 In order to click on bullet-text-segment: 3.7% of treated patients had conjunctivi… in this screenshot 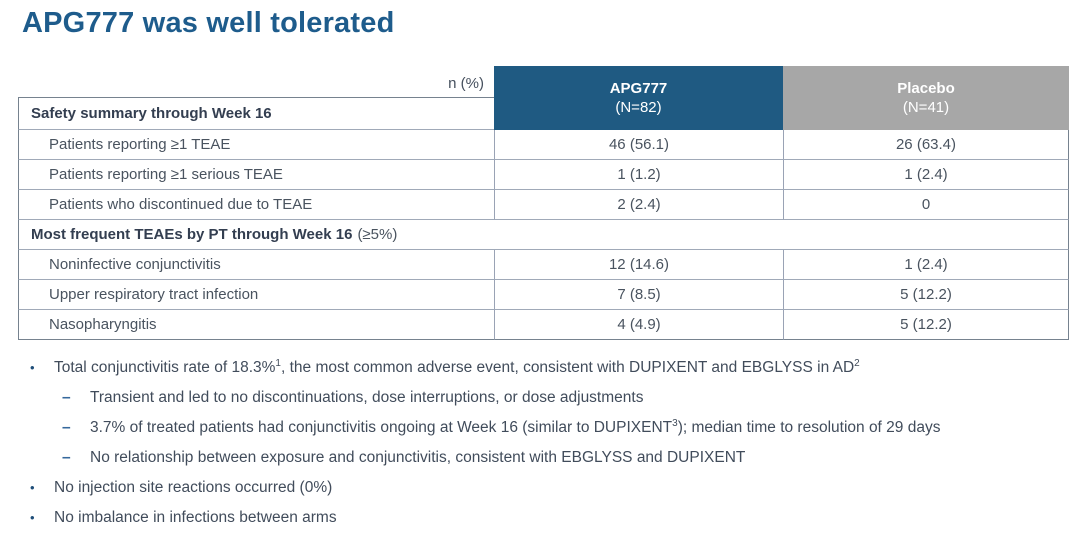, I will do `click(381, 427)`.